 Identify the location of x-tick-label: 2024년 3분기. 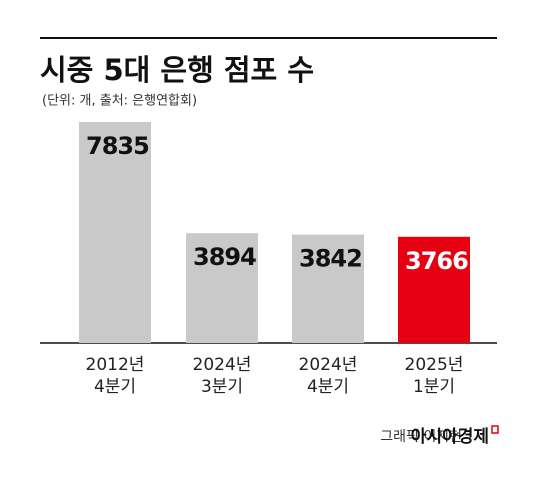
(222, 376).